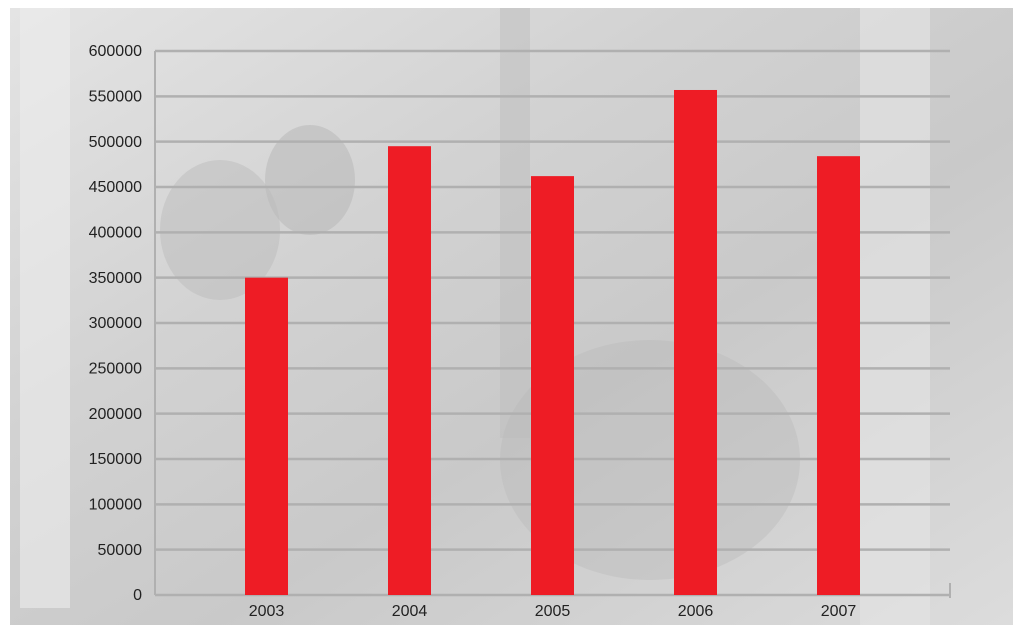 This screenshot has height=625, width=1013. Describe the element at coordinates (115, 459) in the screenshot. I see `y-tick-label: 150000` at that location.